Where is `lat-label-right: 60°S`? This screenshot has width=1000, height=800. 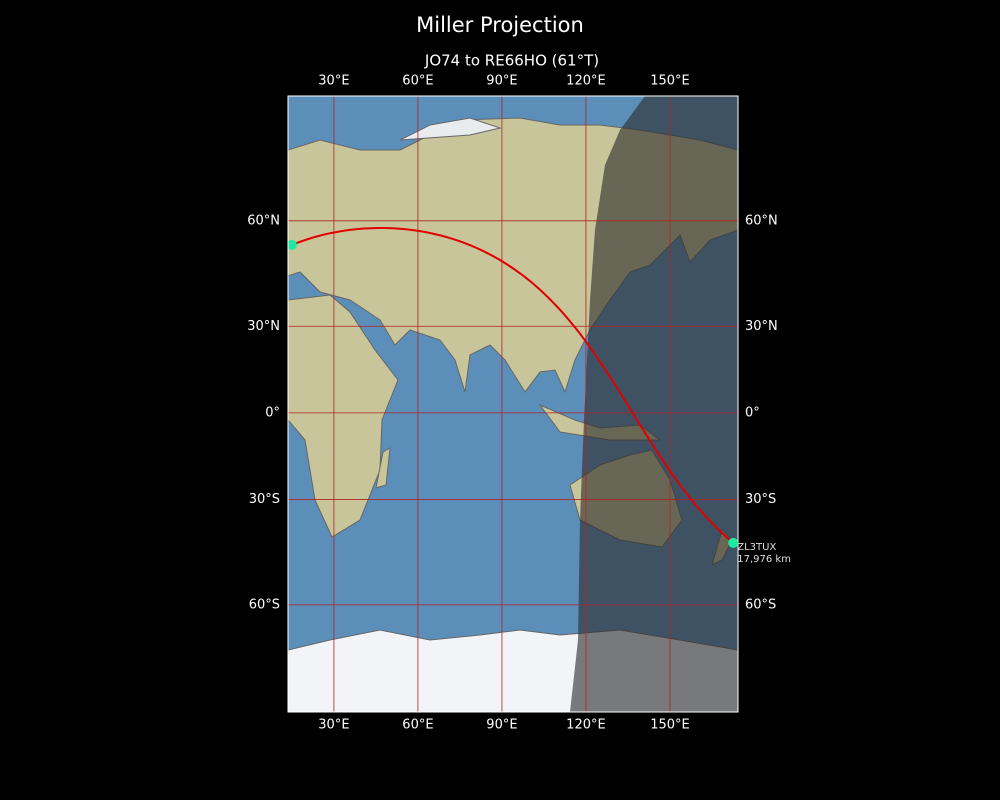 lat-label-right: 60°S is located at coordinates (760, 604).